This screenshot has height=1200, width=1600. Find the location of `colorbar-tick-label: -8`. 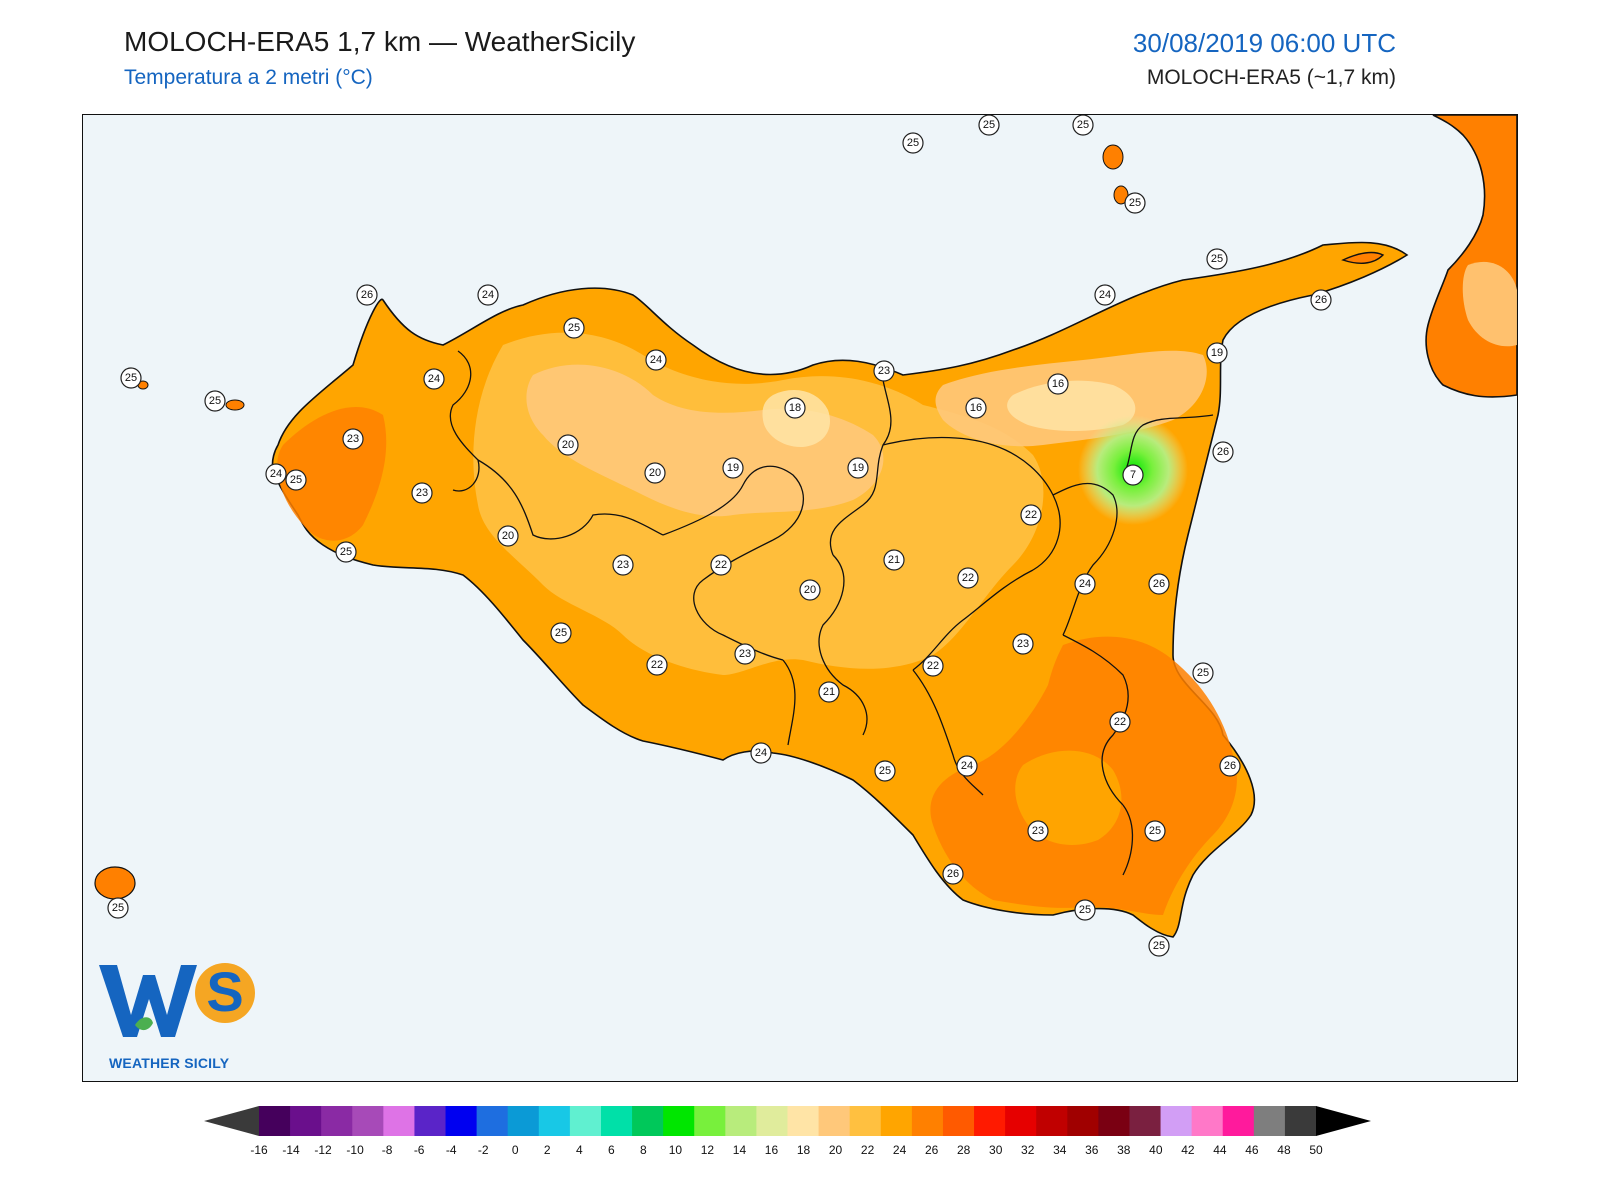

colorbar-tick-label: -8 is located at coordinates (387, 1150).